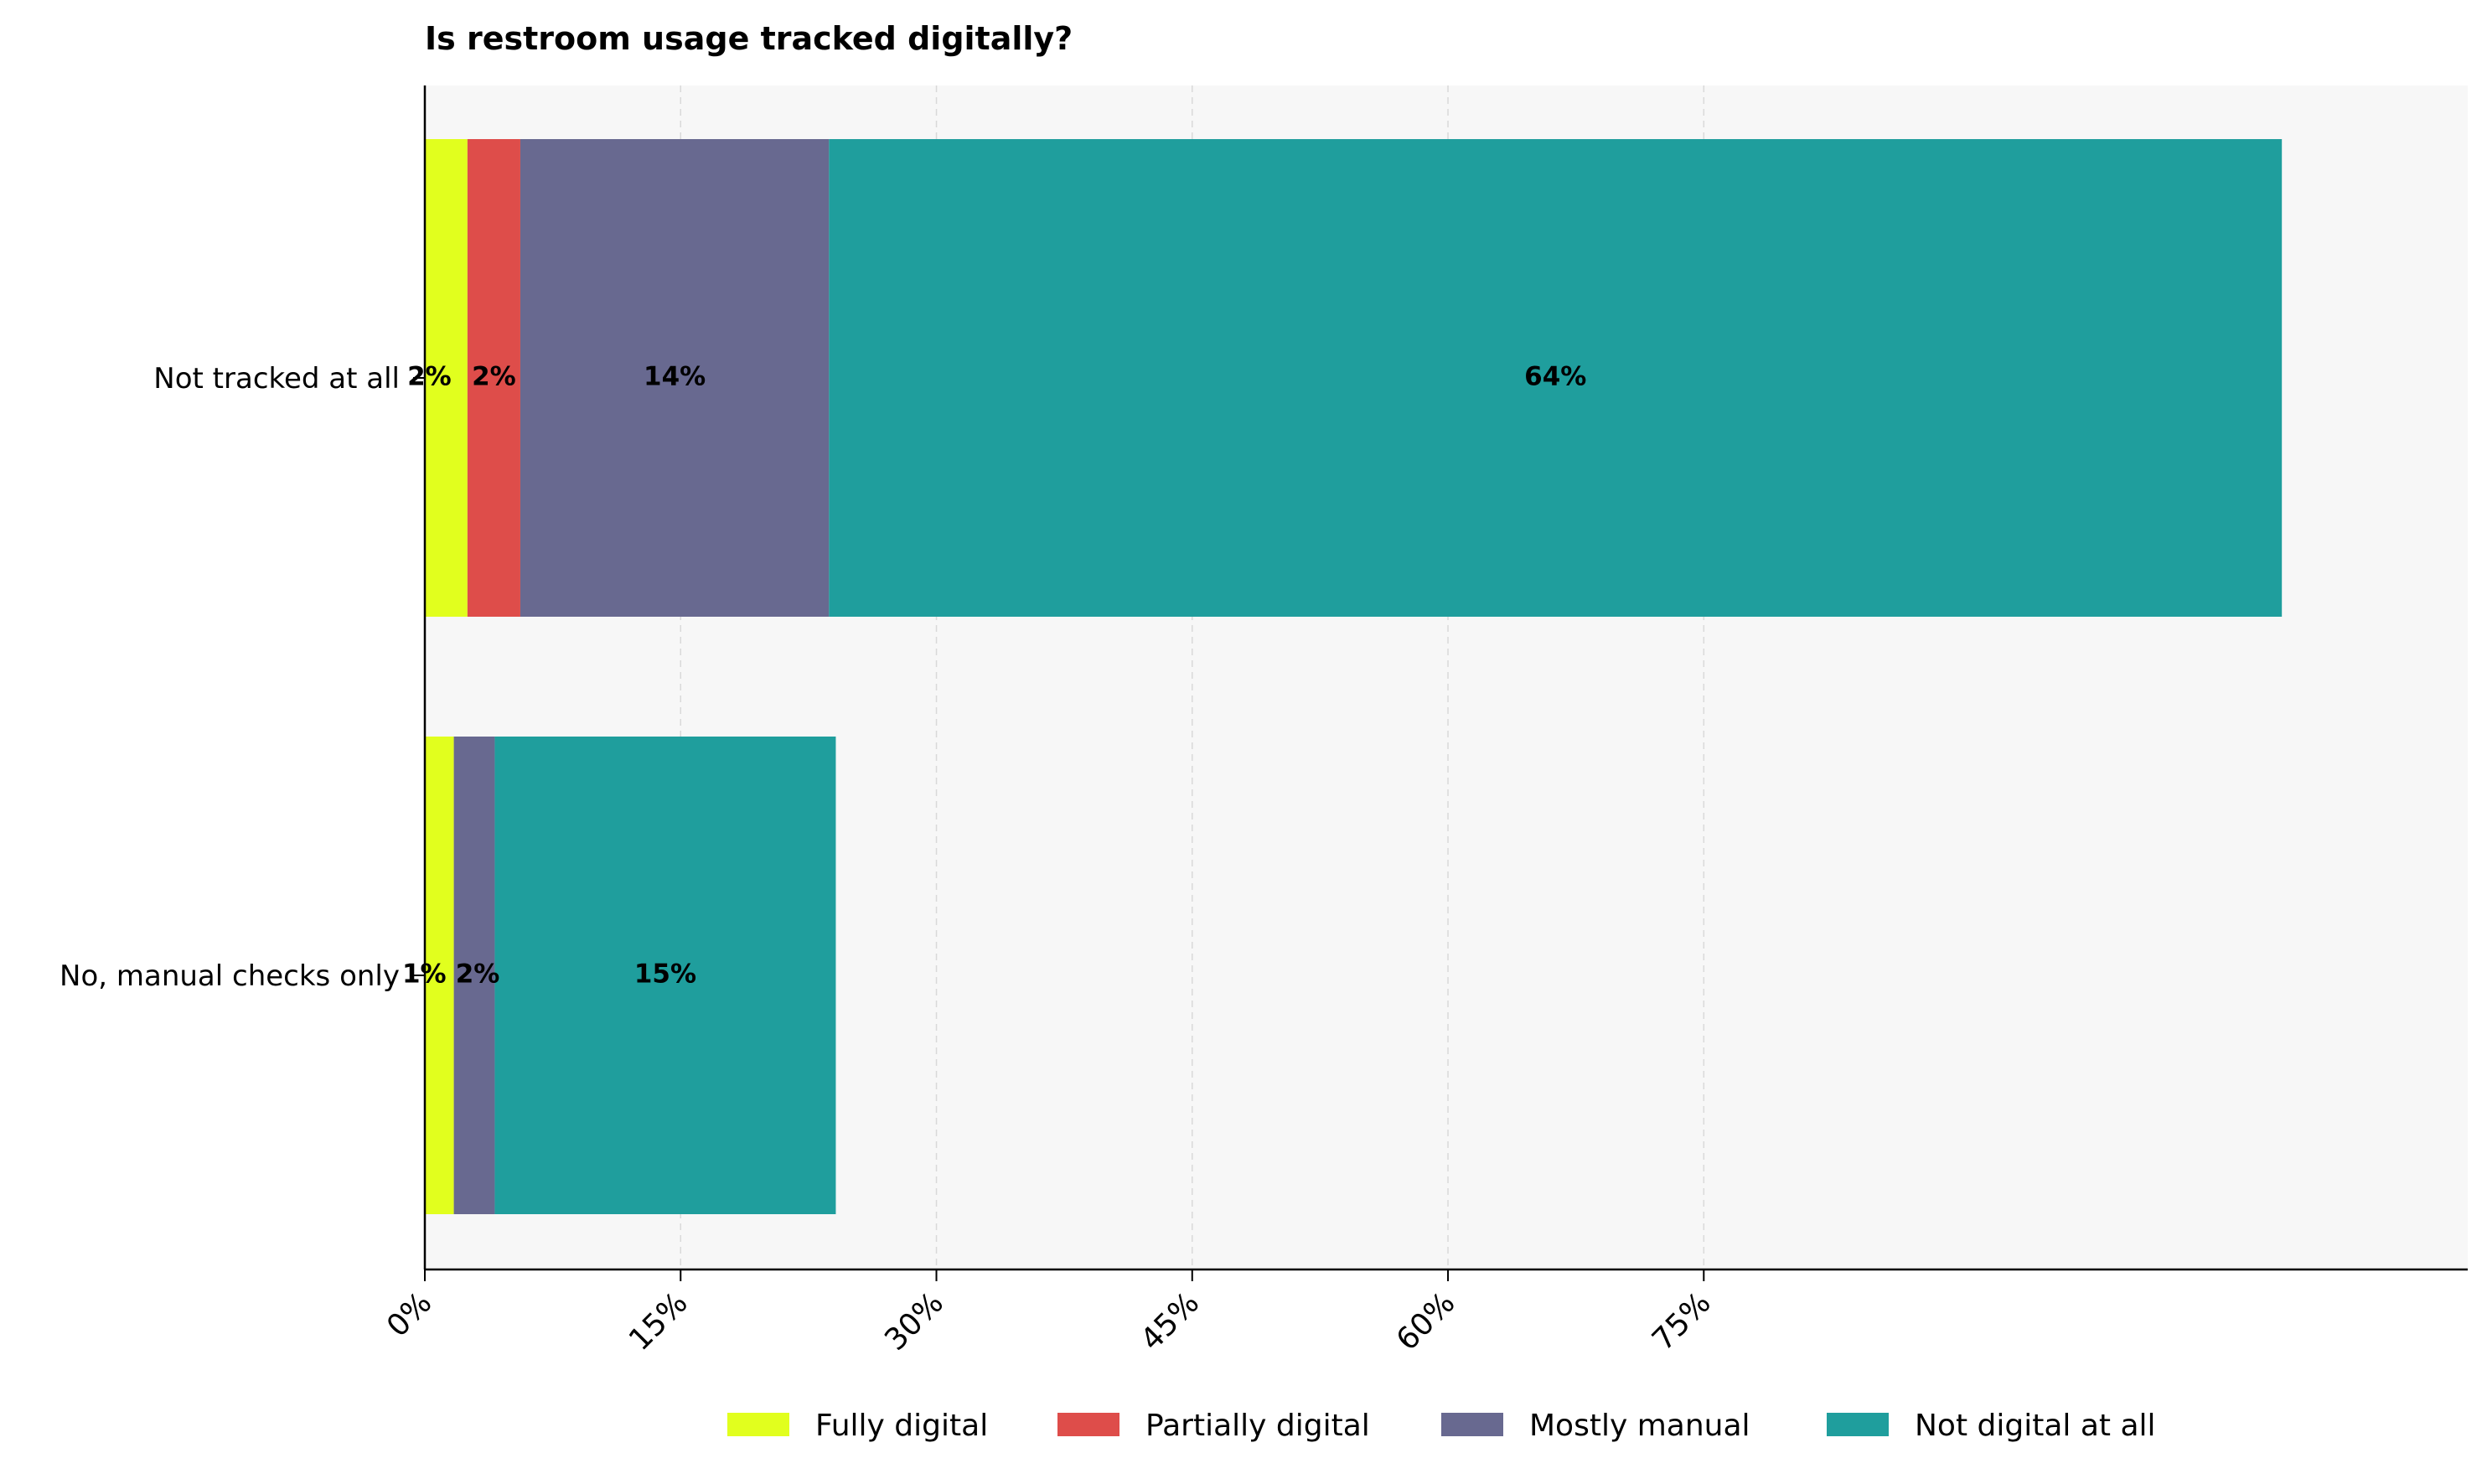 The height and width of the screenshot is (1484, 2487). Describe the element at coordinates (1426, 1321) in the screenshot. I see `x-tick-label: 60%` at that location.